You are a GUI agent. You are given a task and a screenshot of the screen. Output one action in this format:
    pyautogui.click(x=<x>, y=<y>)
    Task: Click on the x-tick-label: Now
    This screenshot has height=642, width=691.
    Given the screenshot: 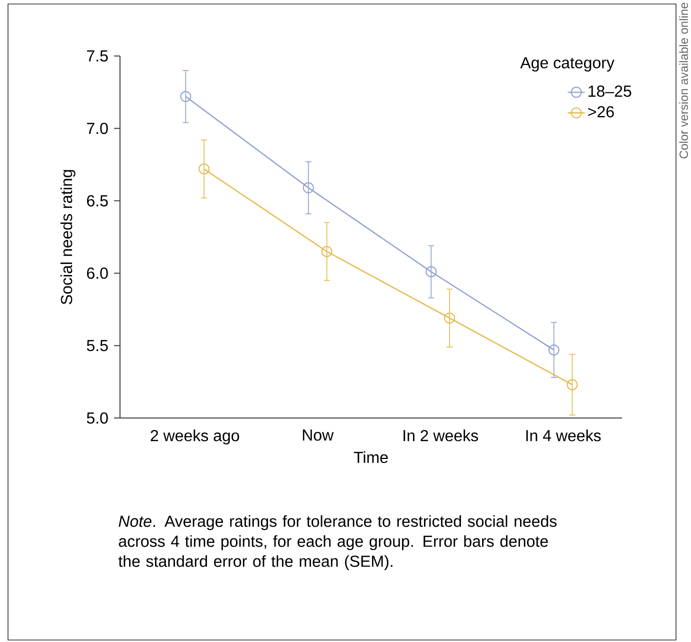 What is the action you would take?
    pyautogui.click(x=318, y=435)
    